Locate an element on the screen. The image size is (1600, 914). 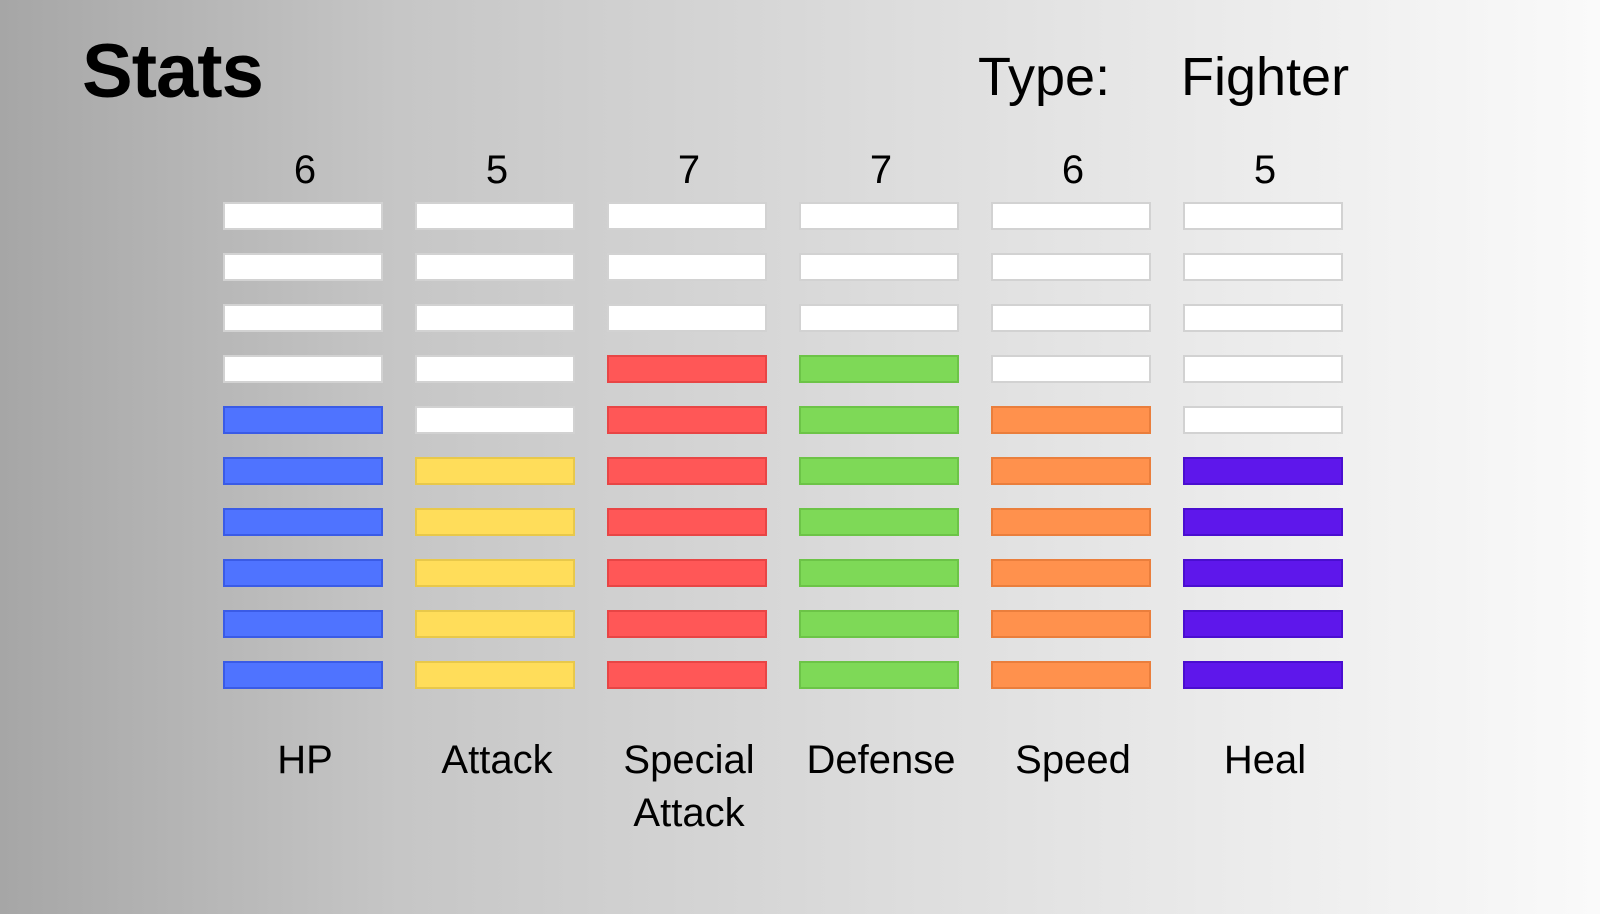
stat-column-special-attack: 7 Special Attack is located at coordinates (689, 457).